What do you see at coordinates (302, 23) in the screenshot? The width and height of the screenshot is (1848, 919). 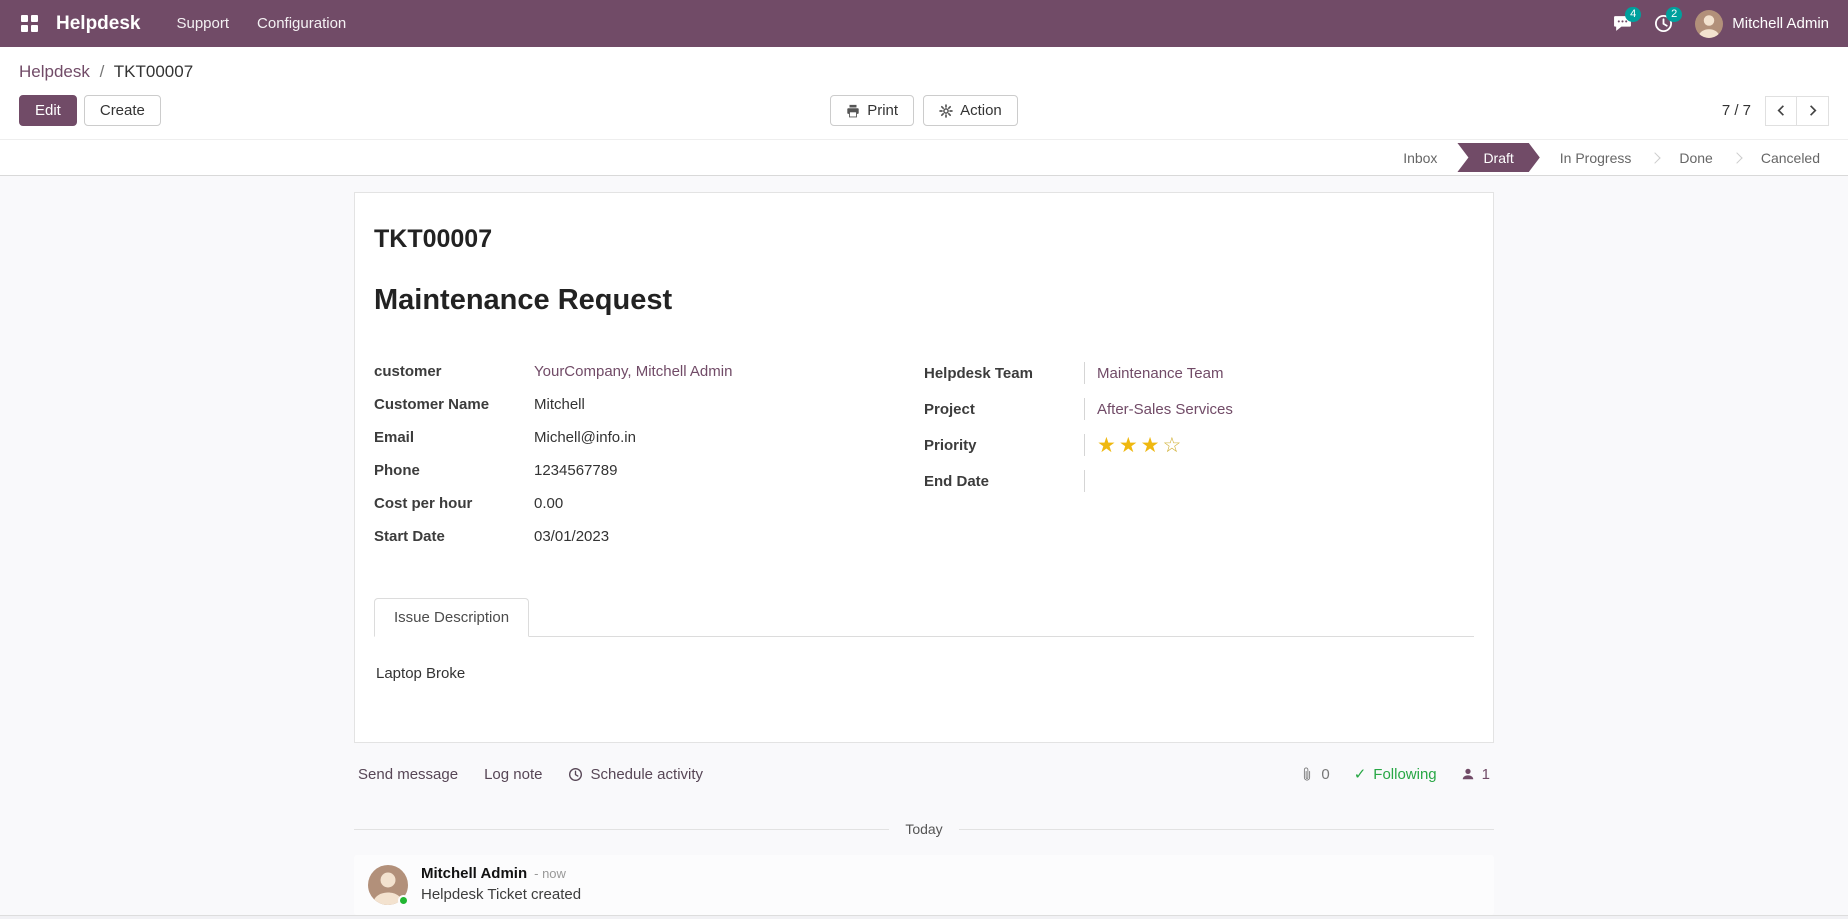 I see `menu-configuration: Configuration` at bounding box center [302, 23].